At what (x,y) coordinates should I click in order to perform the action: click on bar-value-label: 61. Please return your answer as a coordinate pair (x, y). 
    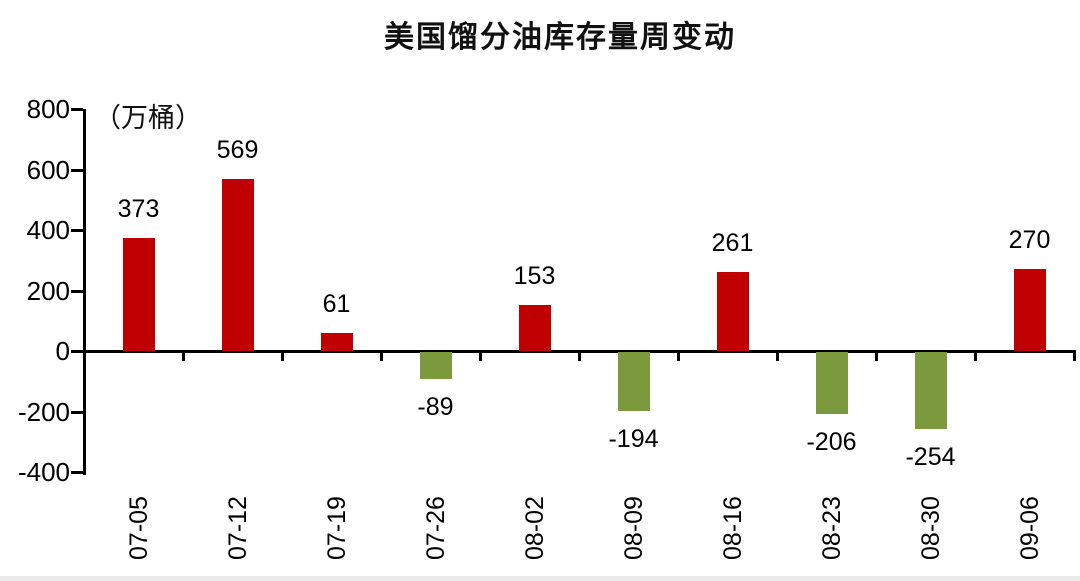
    Looking at the image, I should click on (336, 303).